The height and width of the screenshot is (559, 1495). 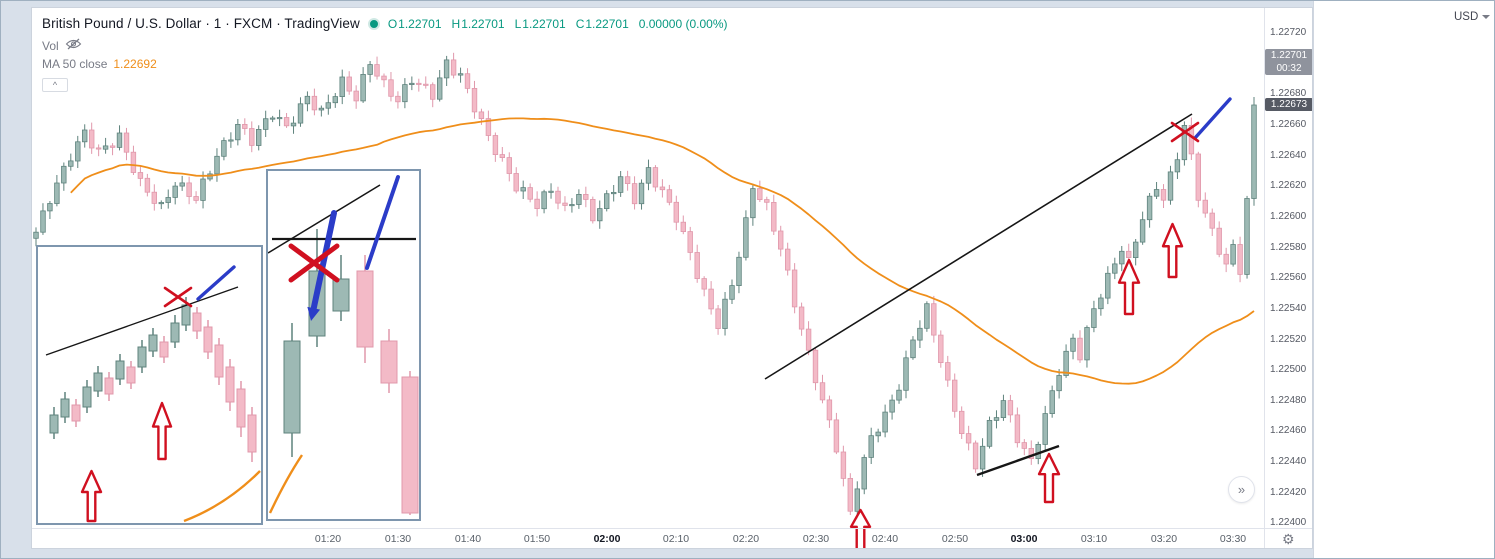 I want to click on time-label: 01:20, so click(x=328, y=539).